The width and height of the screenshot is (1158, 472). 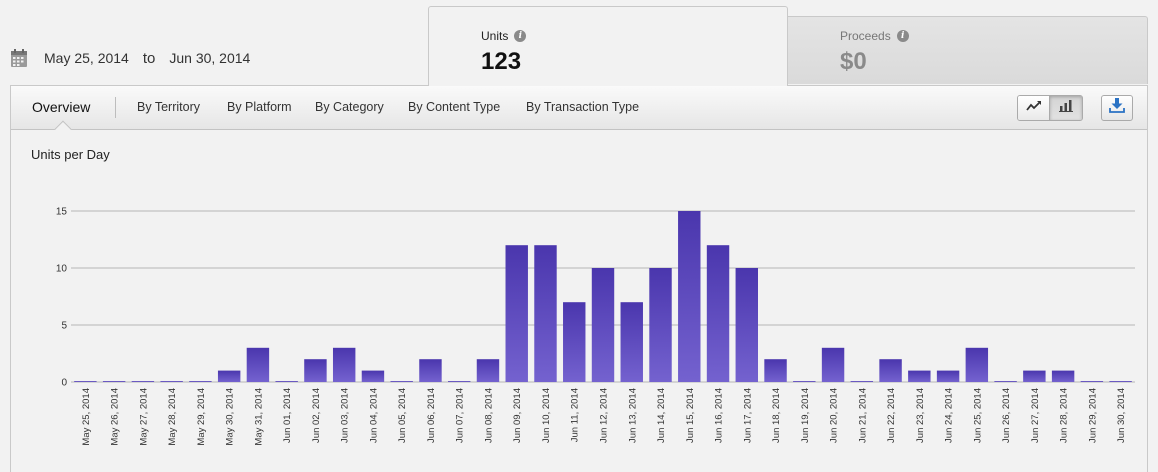 What do you see at coordinates (402, 415) in the screenshot?
I see `x-tick-label: Jun 05, 2014` at bounding box center [402, 415].